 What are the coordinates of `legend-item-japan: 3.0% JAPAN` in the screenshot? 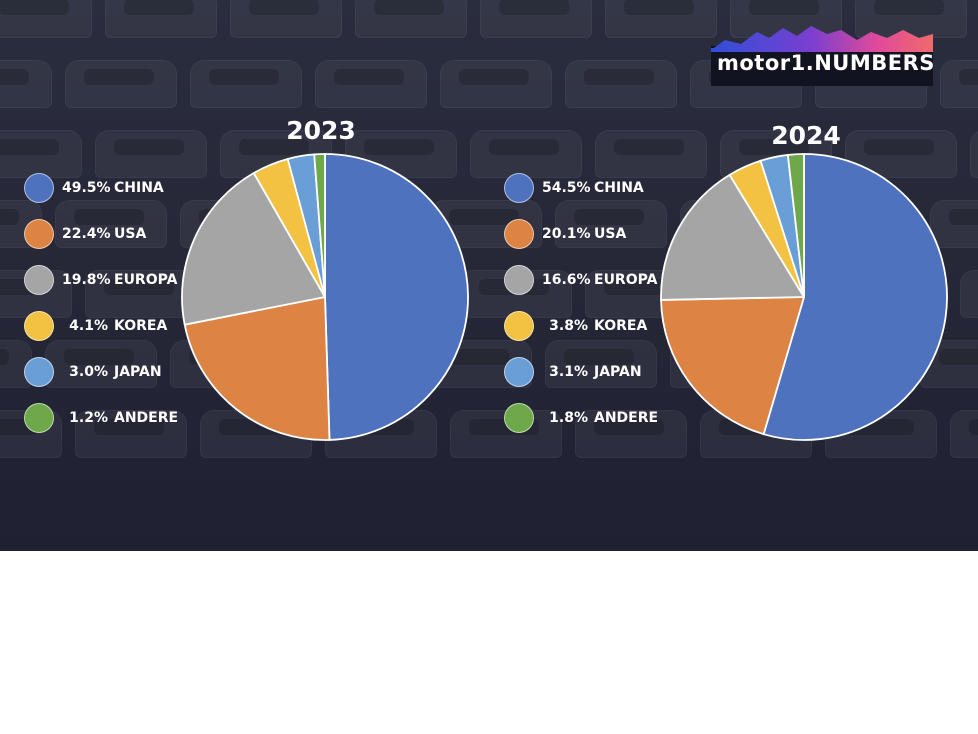 It's located at (93, 372).